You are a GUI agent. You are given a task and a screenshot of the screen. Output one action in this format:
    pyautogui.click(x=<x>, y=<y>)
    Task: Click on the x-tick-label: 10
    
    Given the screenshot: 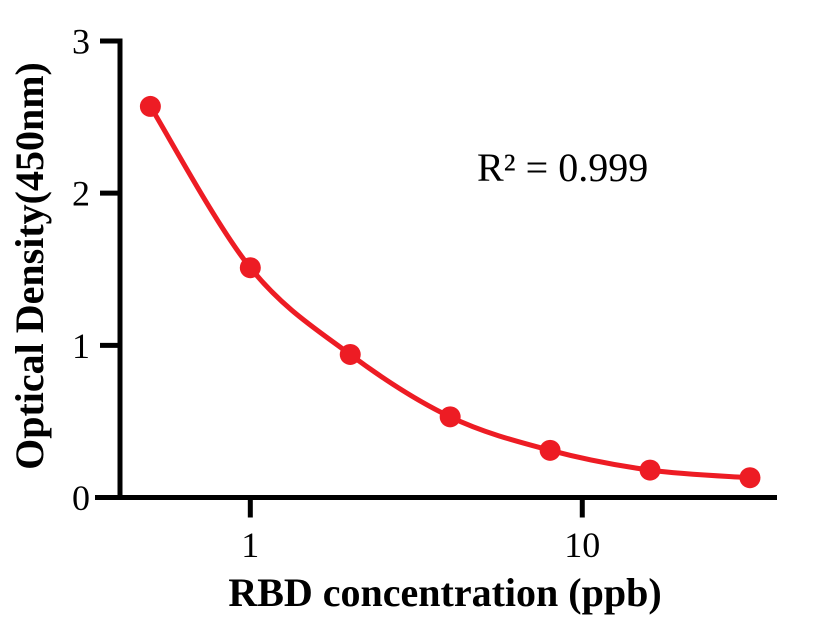 What is the action you would take?
    pyautogui.click(x=582, y=545)
    